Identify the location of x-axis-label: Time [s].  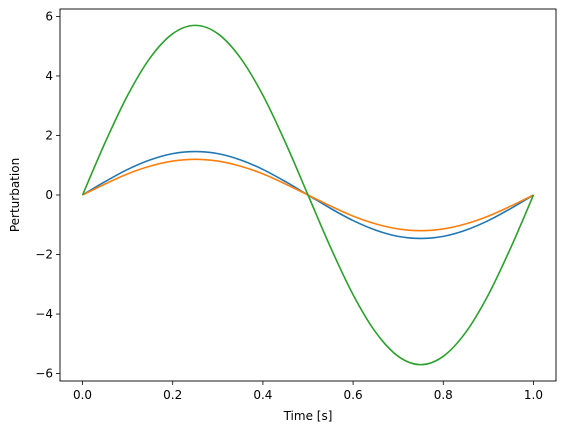
(308, 416).